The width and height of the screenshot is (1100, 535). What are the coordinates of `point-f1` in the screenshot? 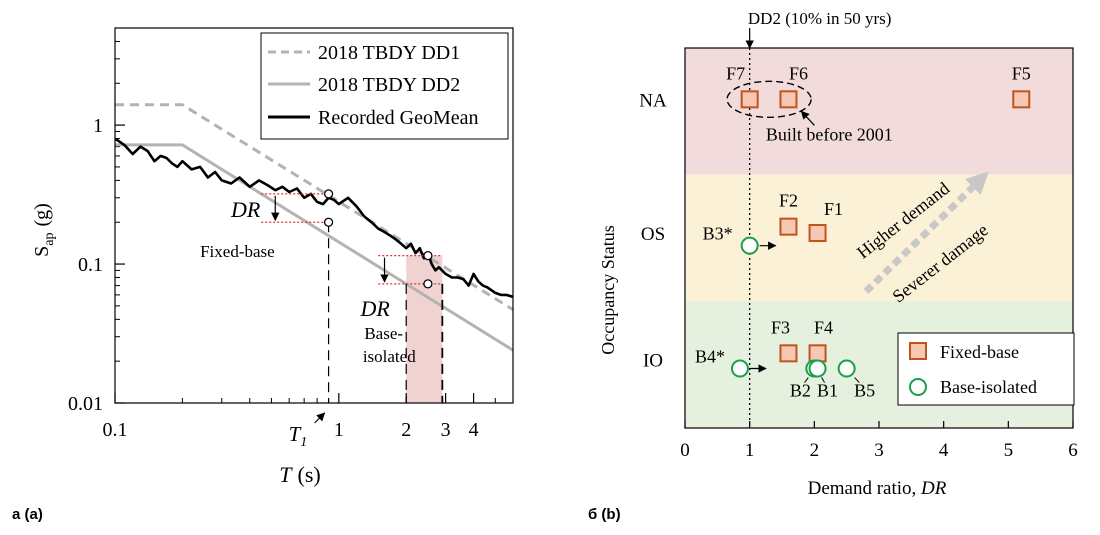 It's located at (817, 233).